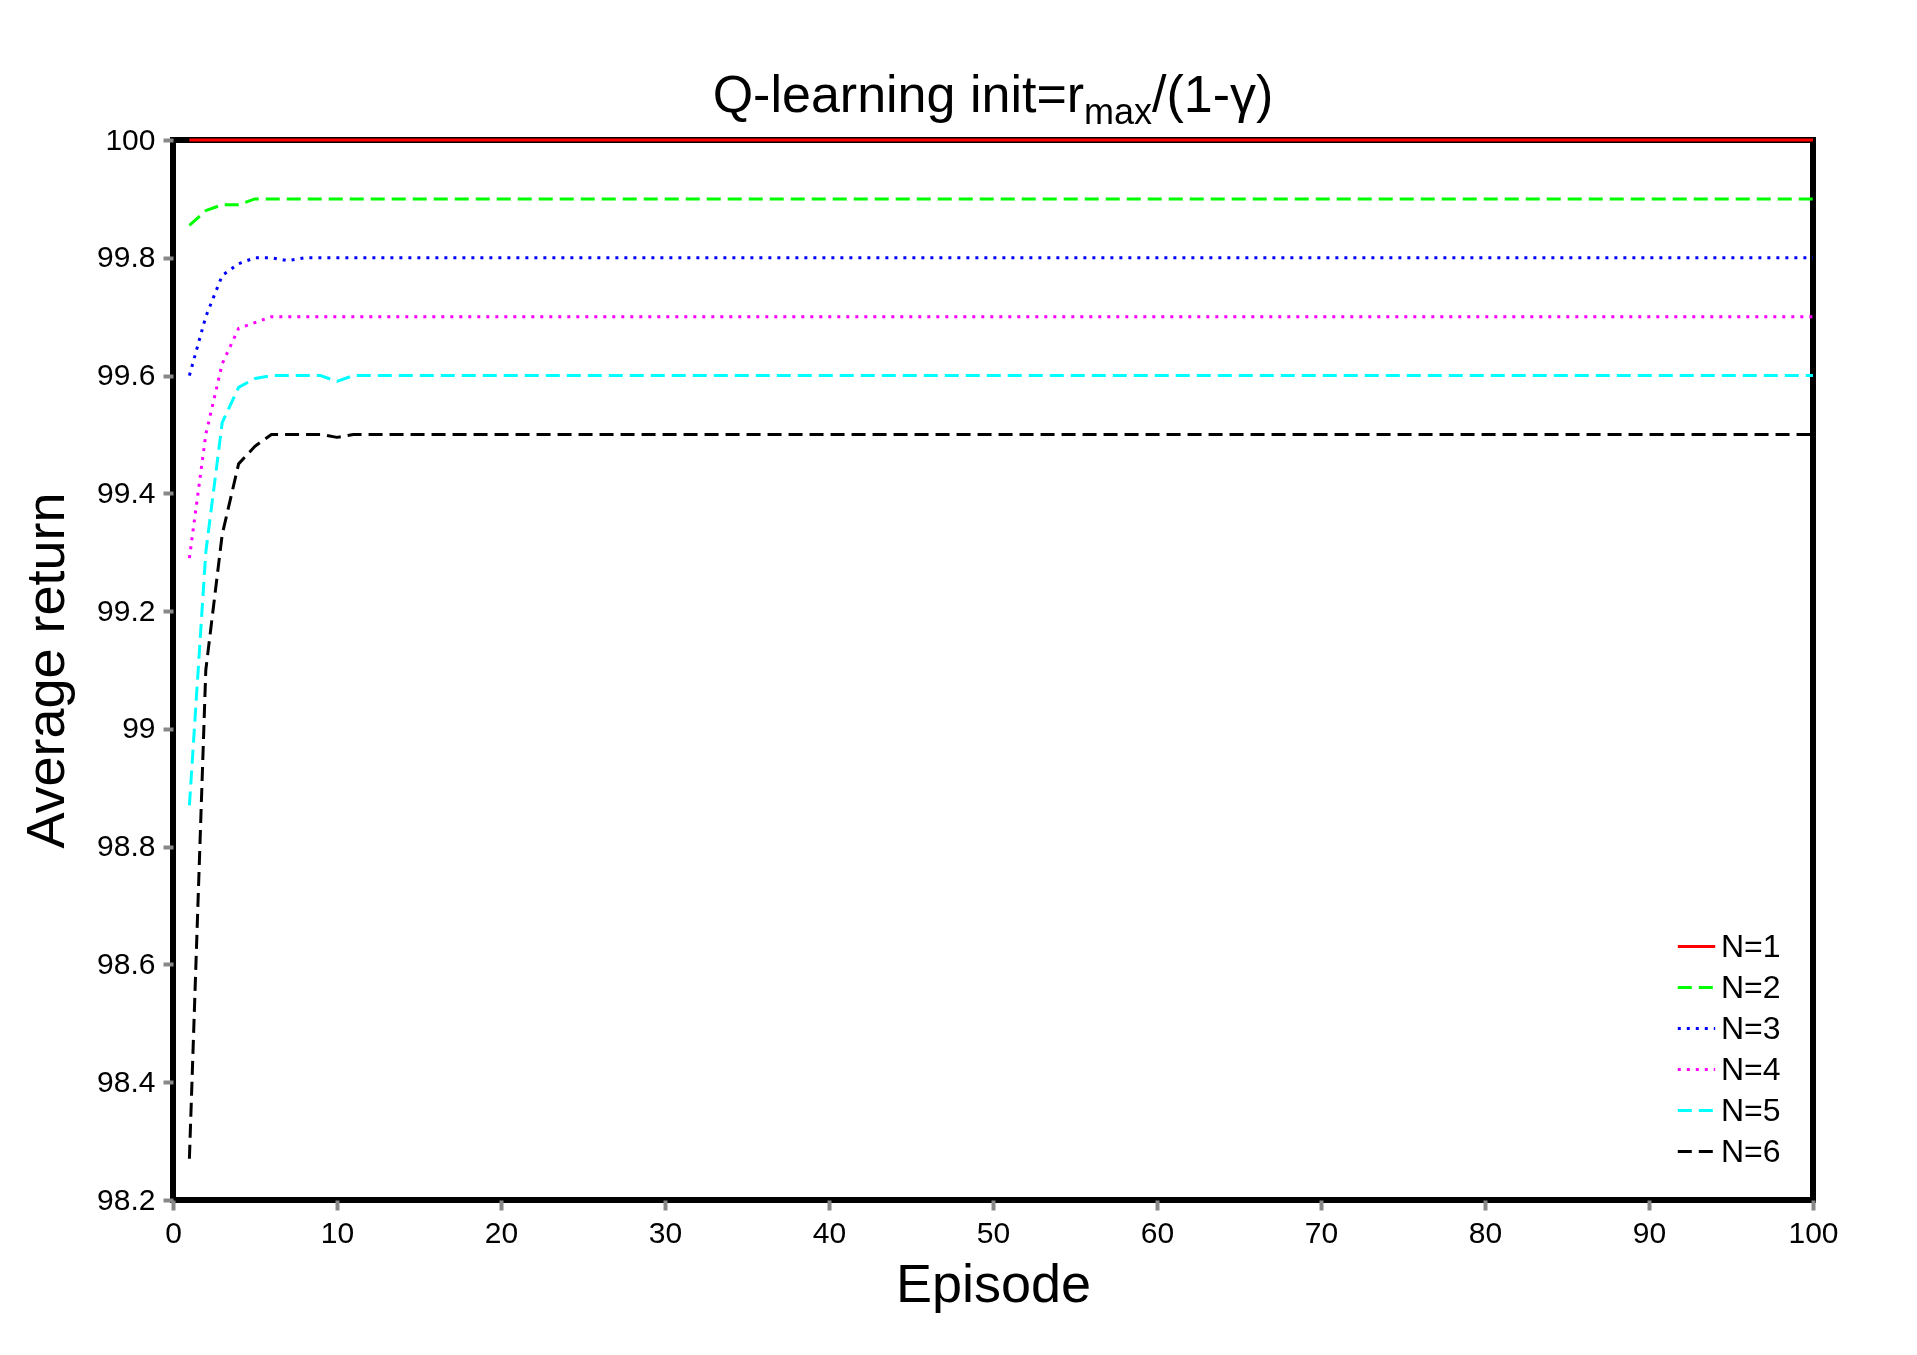  What do you see at coordinates (126, 1199) in the screenshot?
I see `y-tick-label: 98.2` at bounding box center [126, 1199].